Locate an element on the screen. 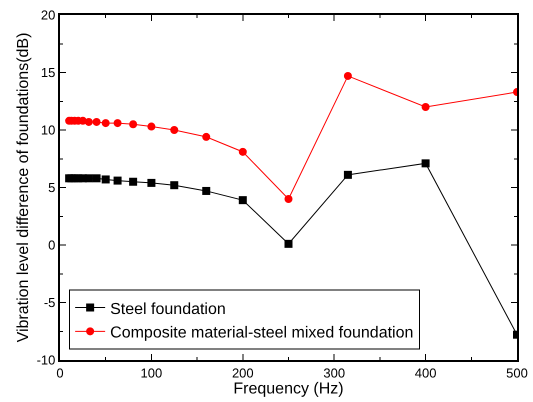 The image size is (533, 402). y-axis-title: Vibration level difference of foundations(dB) is located at coordinates (23, 187).